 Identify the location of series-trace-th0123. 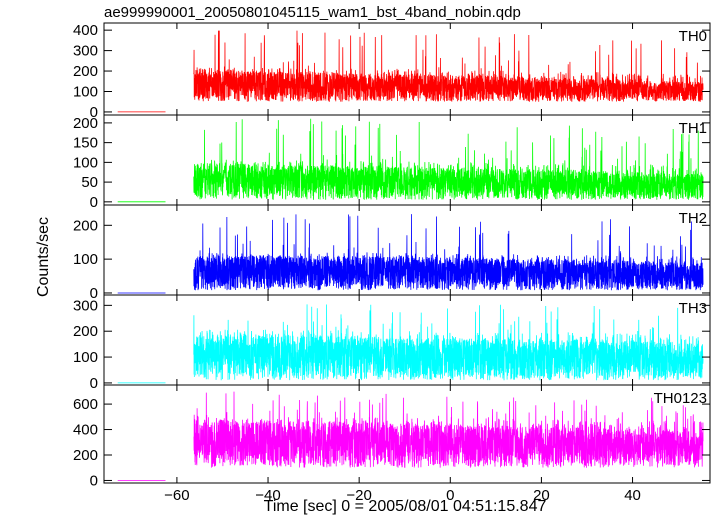
(410, 436).